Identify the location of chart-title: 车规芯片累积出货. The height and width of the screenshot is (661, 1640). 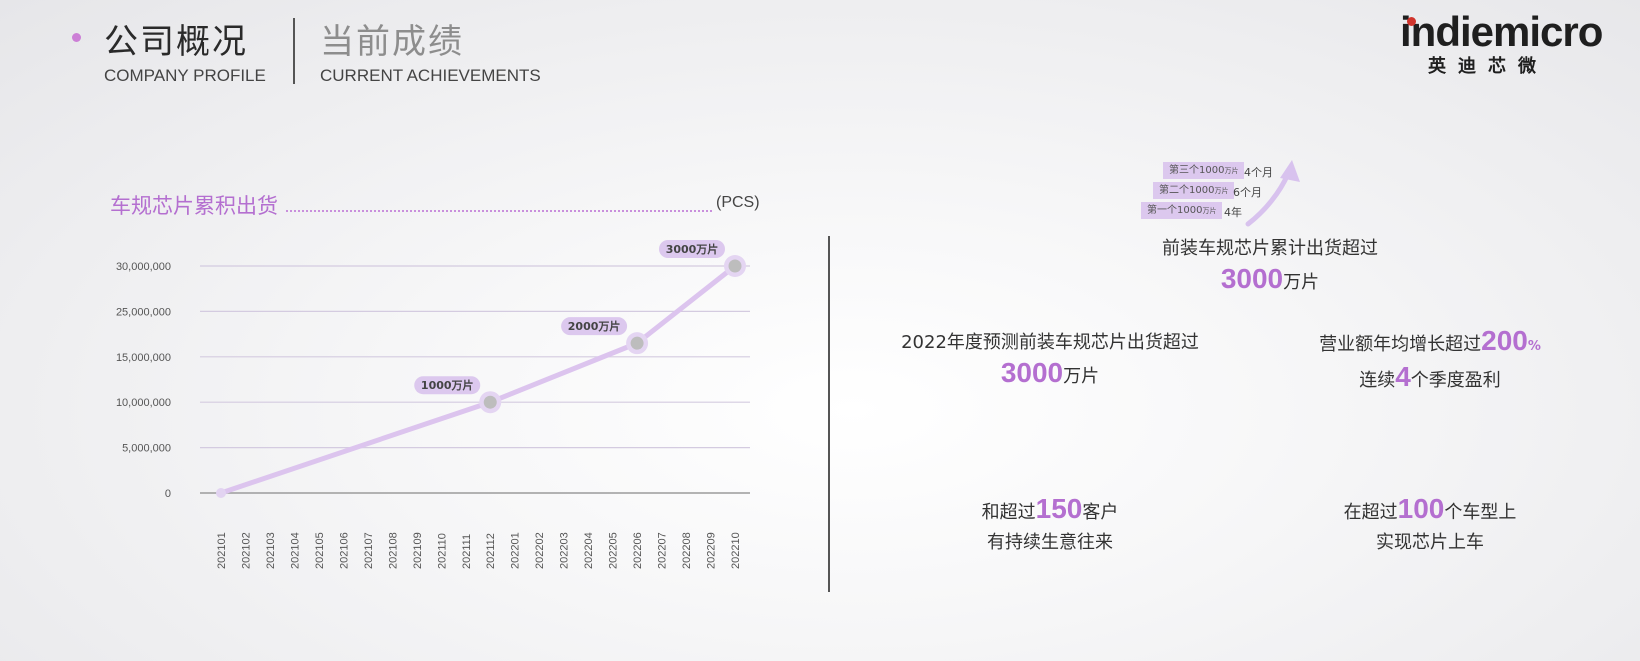
(194, 206).